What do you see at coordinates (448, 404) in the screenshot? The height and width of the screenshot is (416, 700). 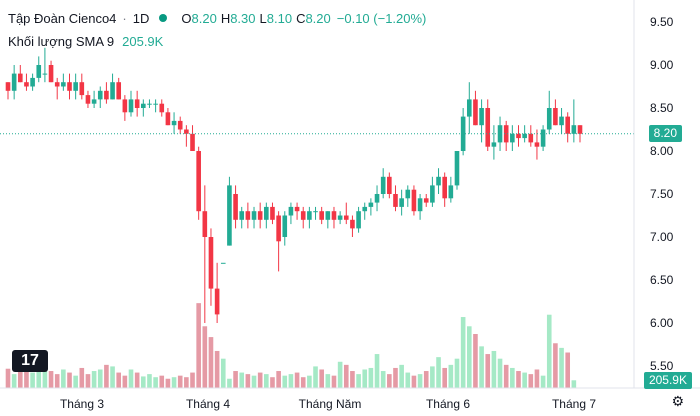 I see `time-tick-label: Tháng 6` at bounding box center [448, 404].